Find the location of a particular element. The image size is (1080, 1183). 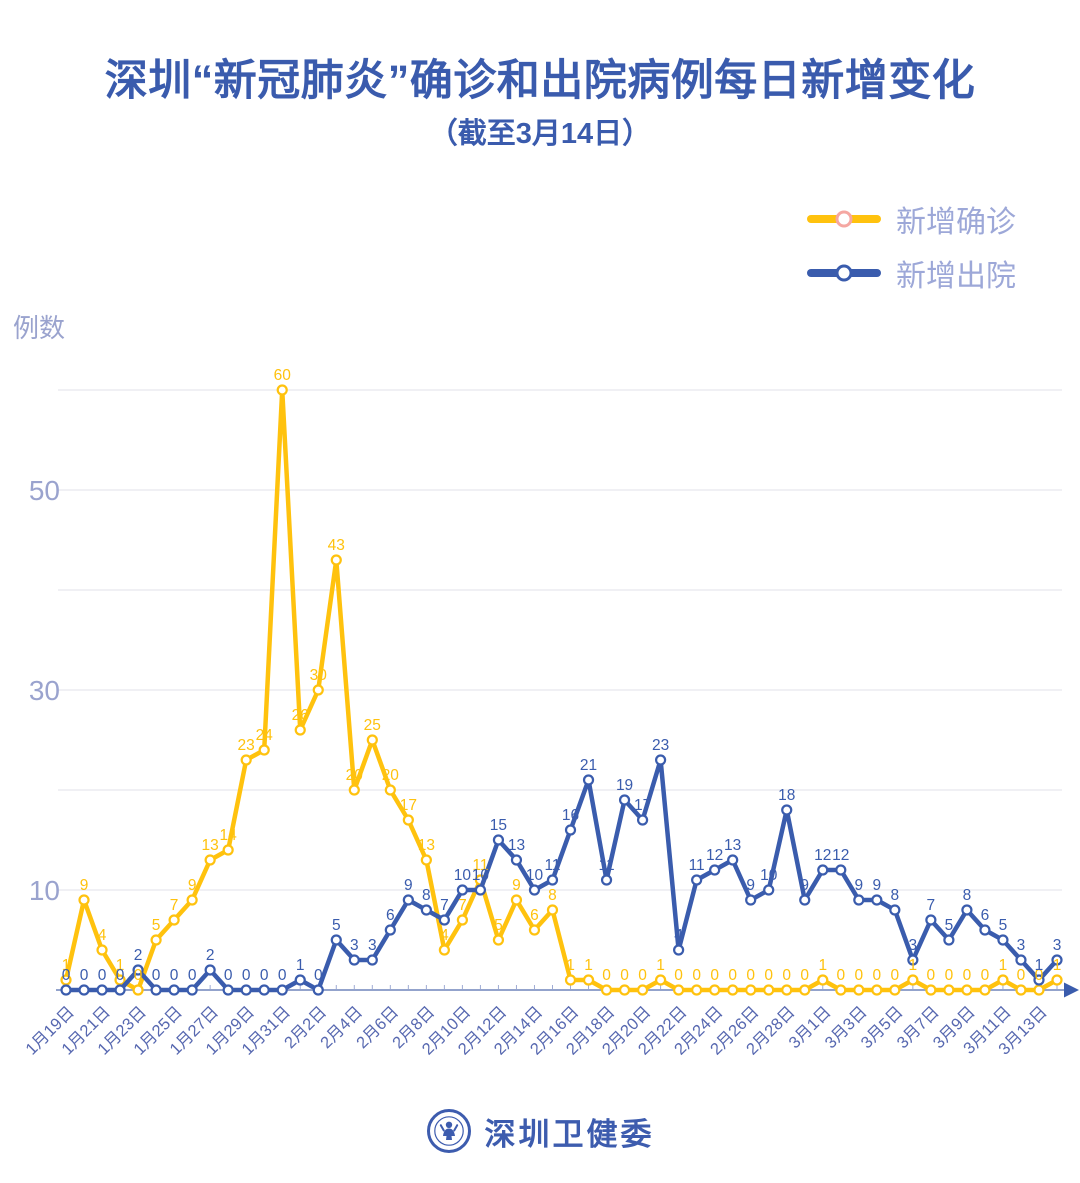

legend-line-confirmed-icon is located at coordinates (844, 219).